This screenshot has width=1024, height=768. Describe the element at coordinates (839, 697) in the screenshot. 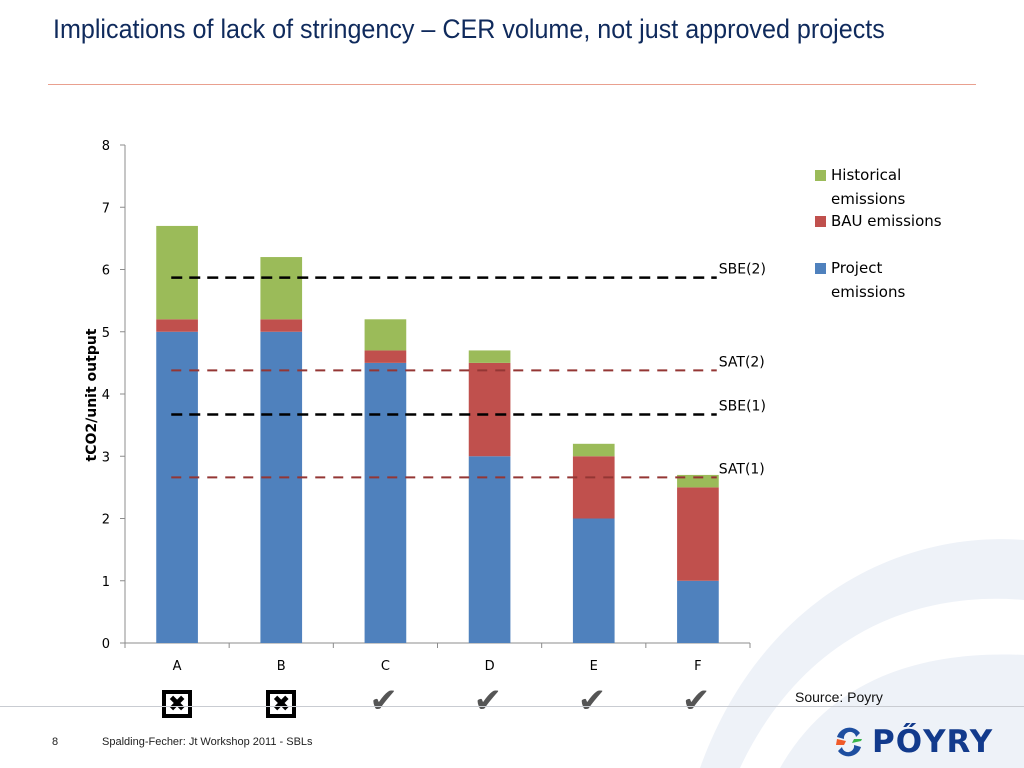

I see `source-note: Source: Poyry` at that location.